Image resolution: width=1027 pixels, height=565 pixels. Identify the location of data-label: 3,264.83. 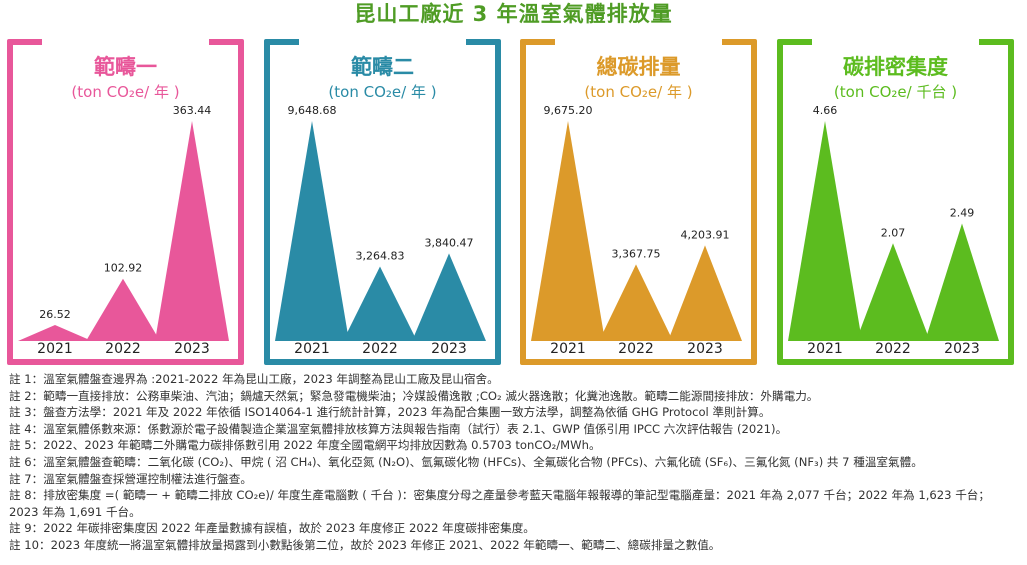
(380, 256).